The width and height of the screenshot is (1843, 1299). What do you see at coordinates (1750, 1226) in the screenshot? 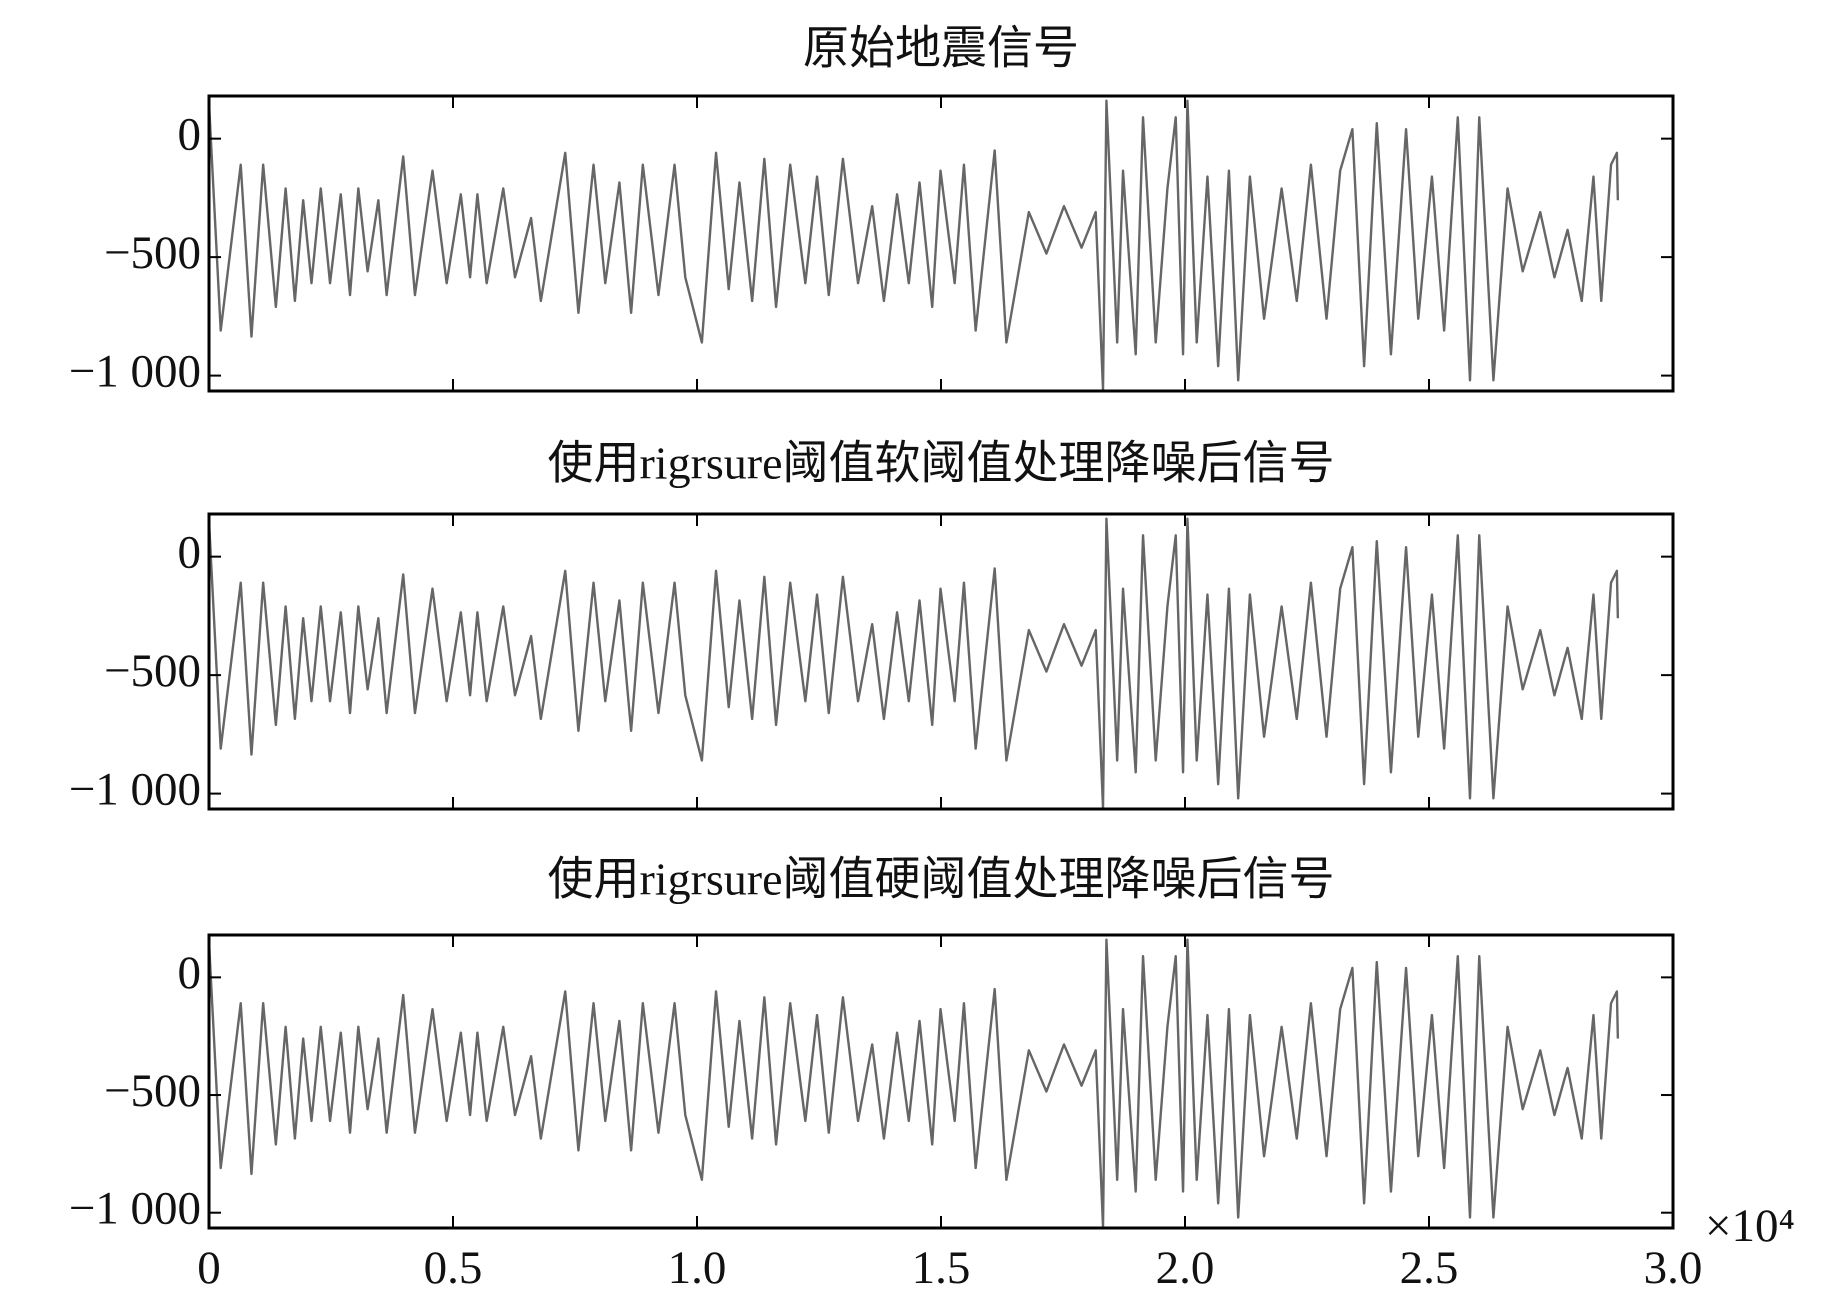
I see `x-offset-label: ×10⁴` at bounding box center [1750, 1226].